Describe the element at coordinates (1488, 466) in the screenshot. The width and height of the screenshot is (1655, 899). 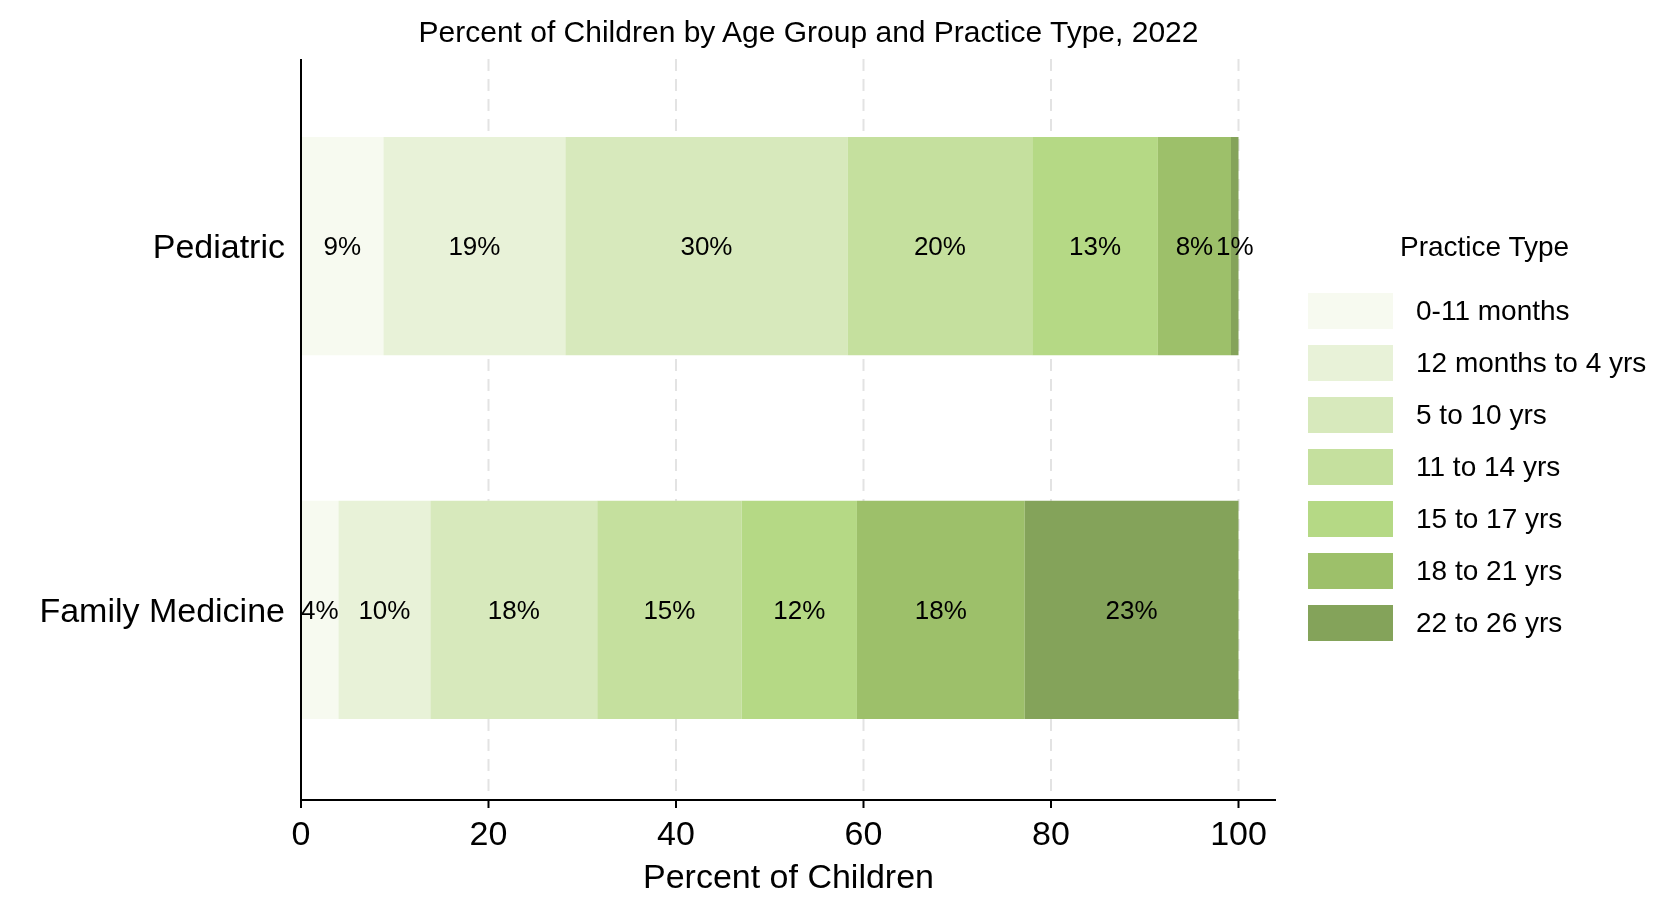
I see `legend-label: 11 to 14 yrs` at that location.